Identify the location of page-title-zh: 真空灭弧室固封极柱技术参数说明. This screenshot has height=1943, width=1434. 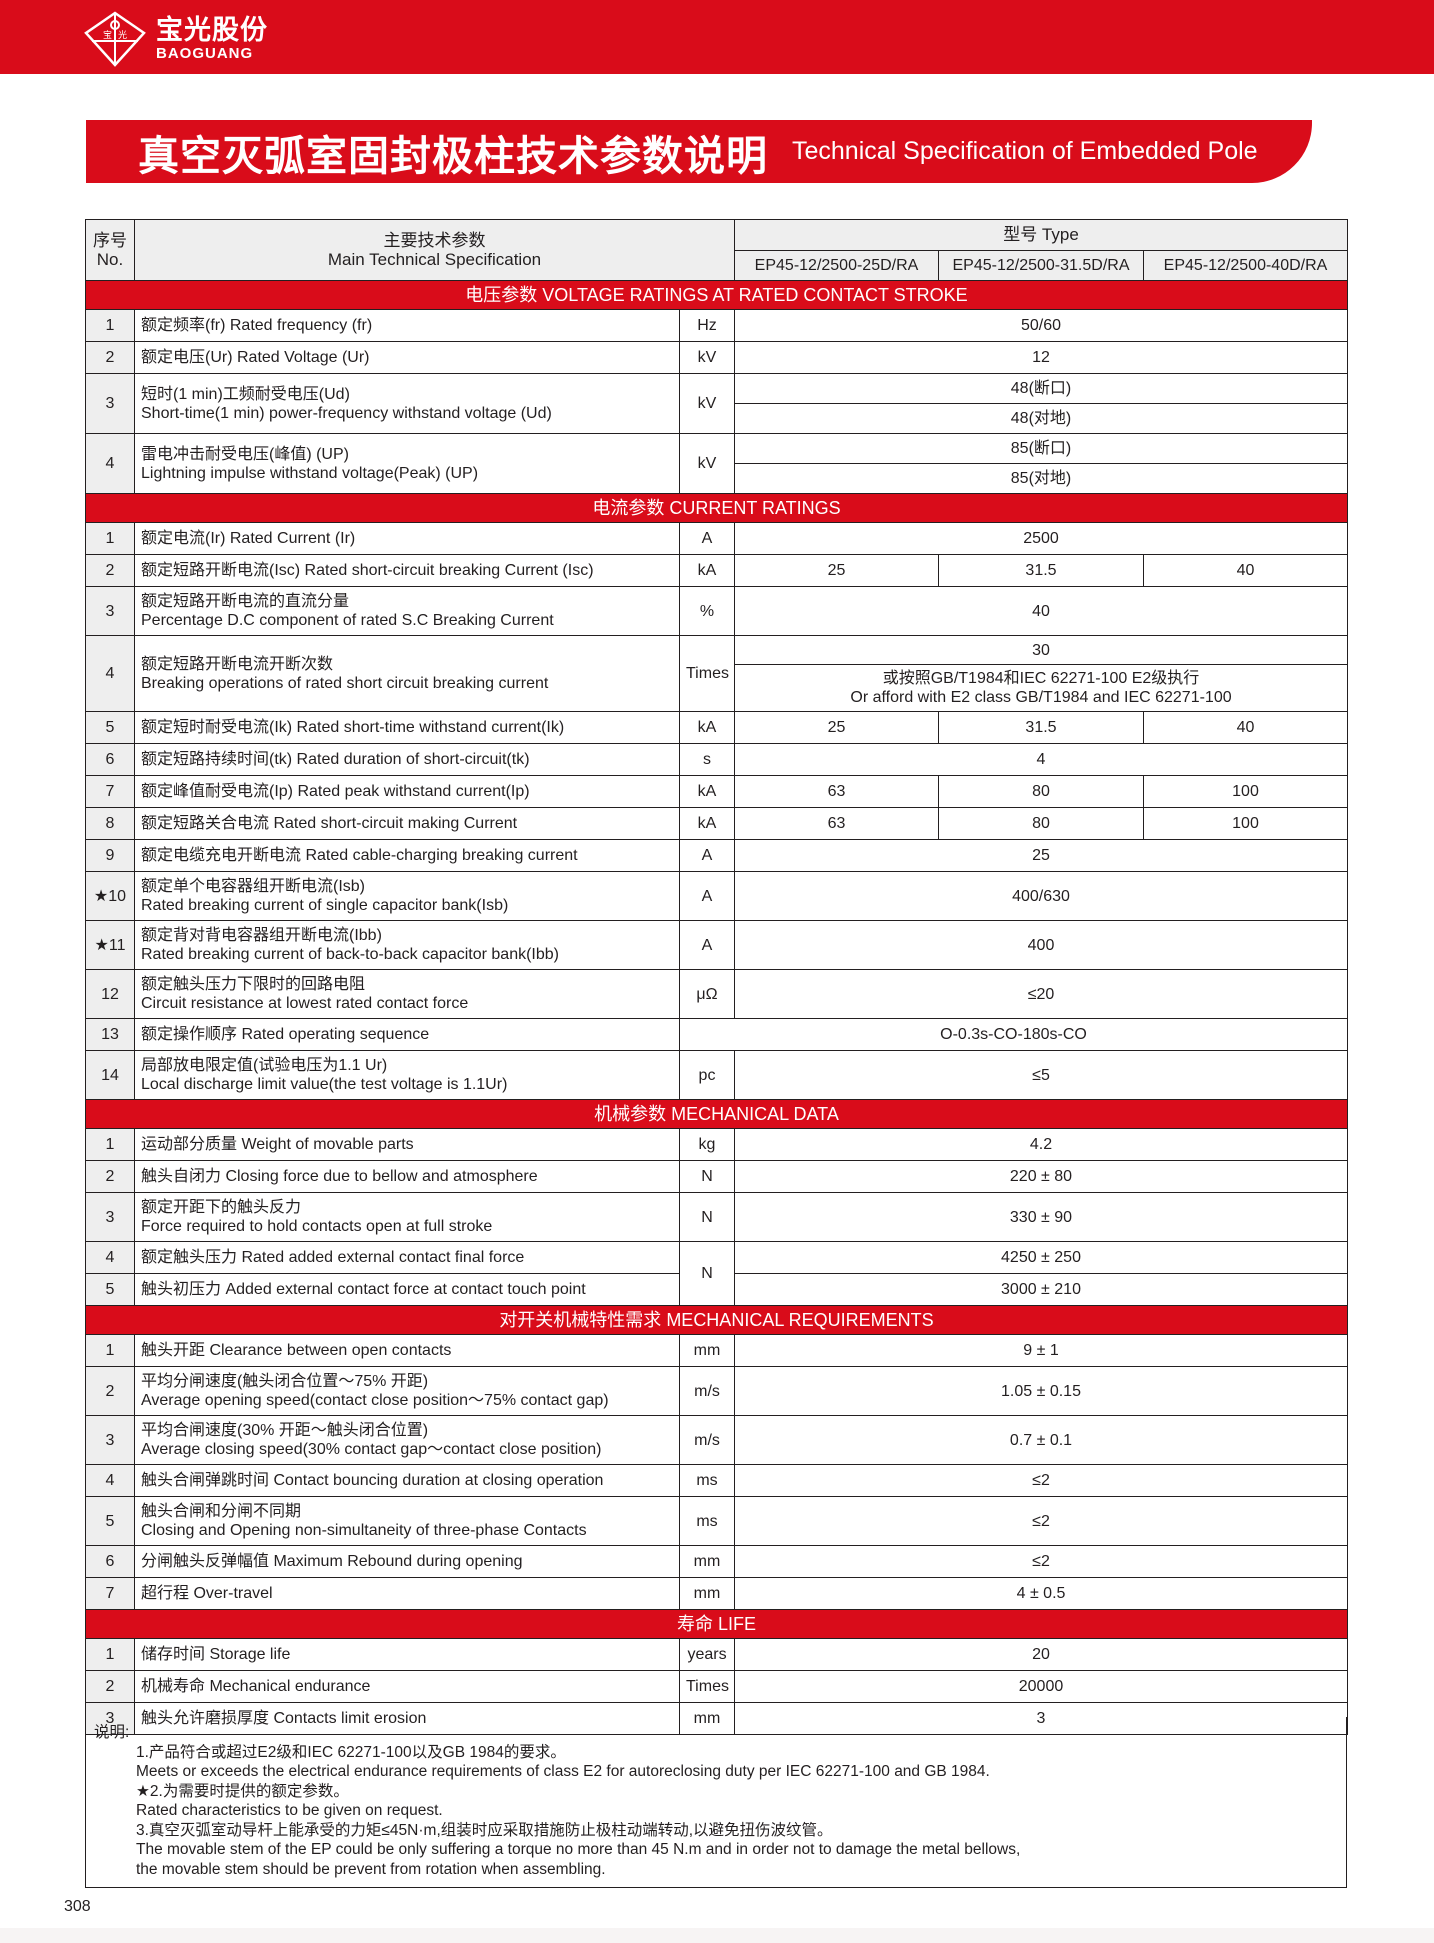
(453, 155).